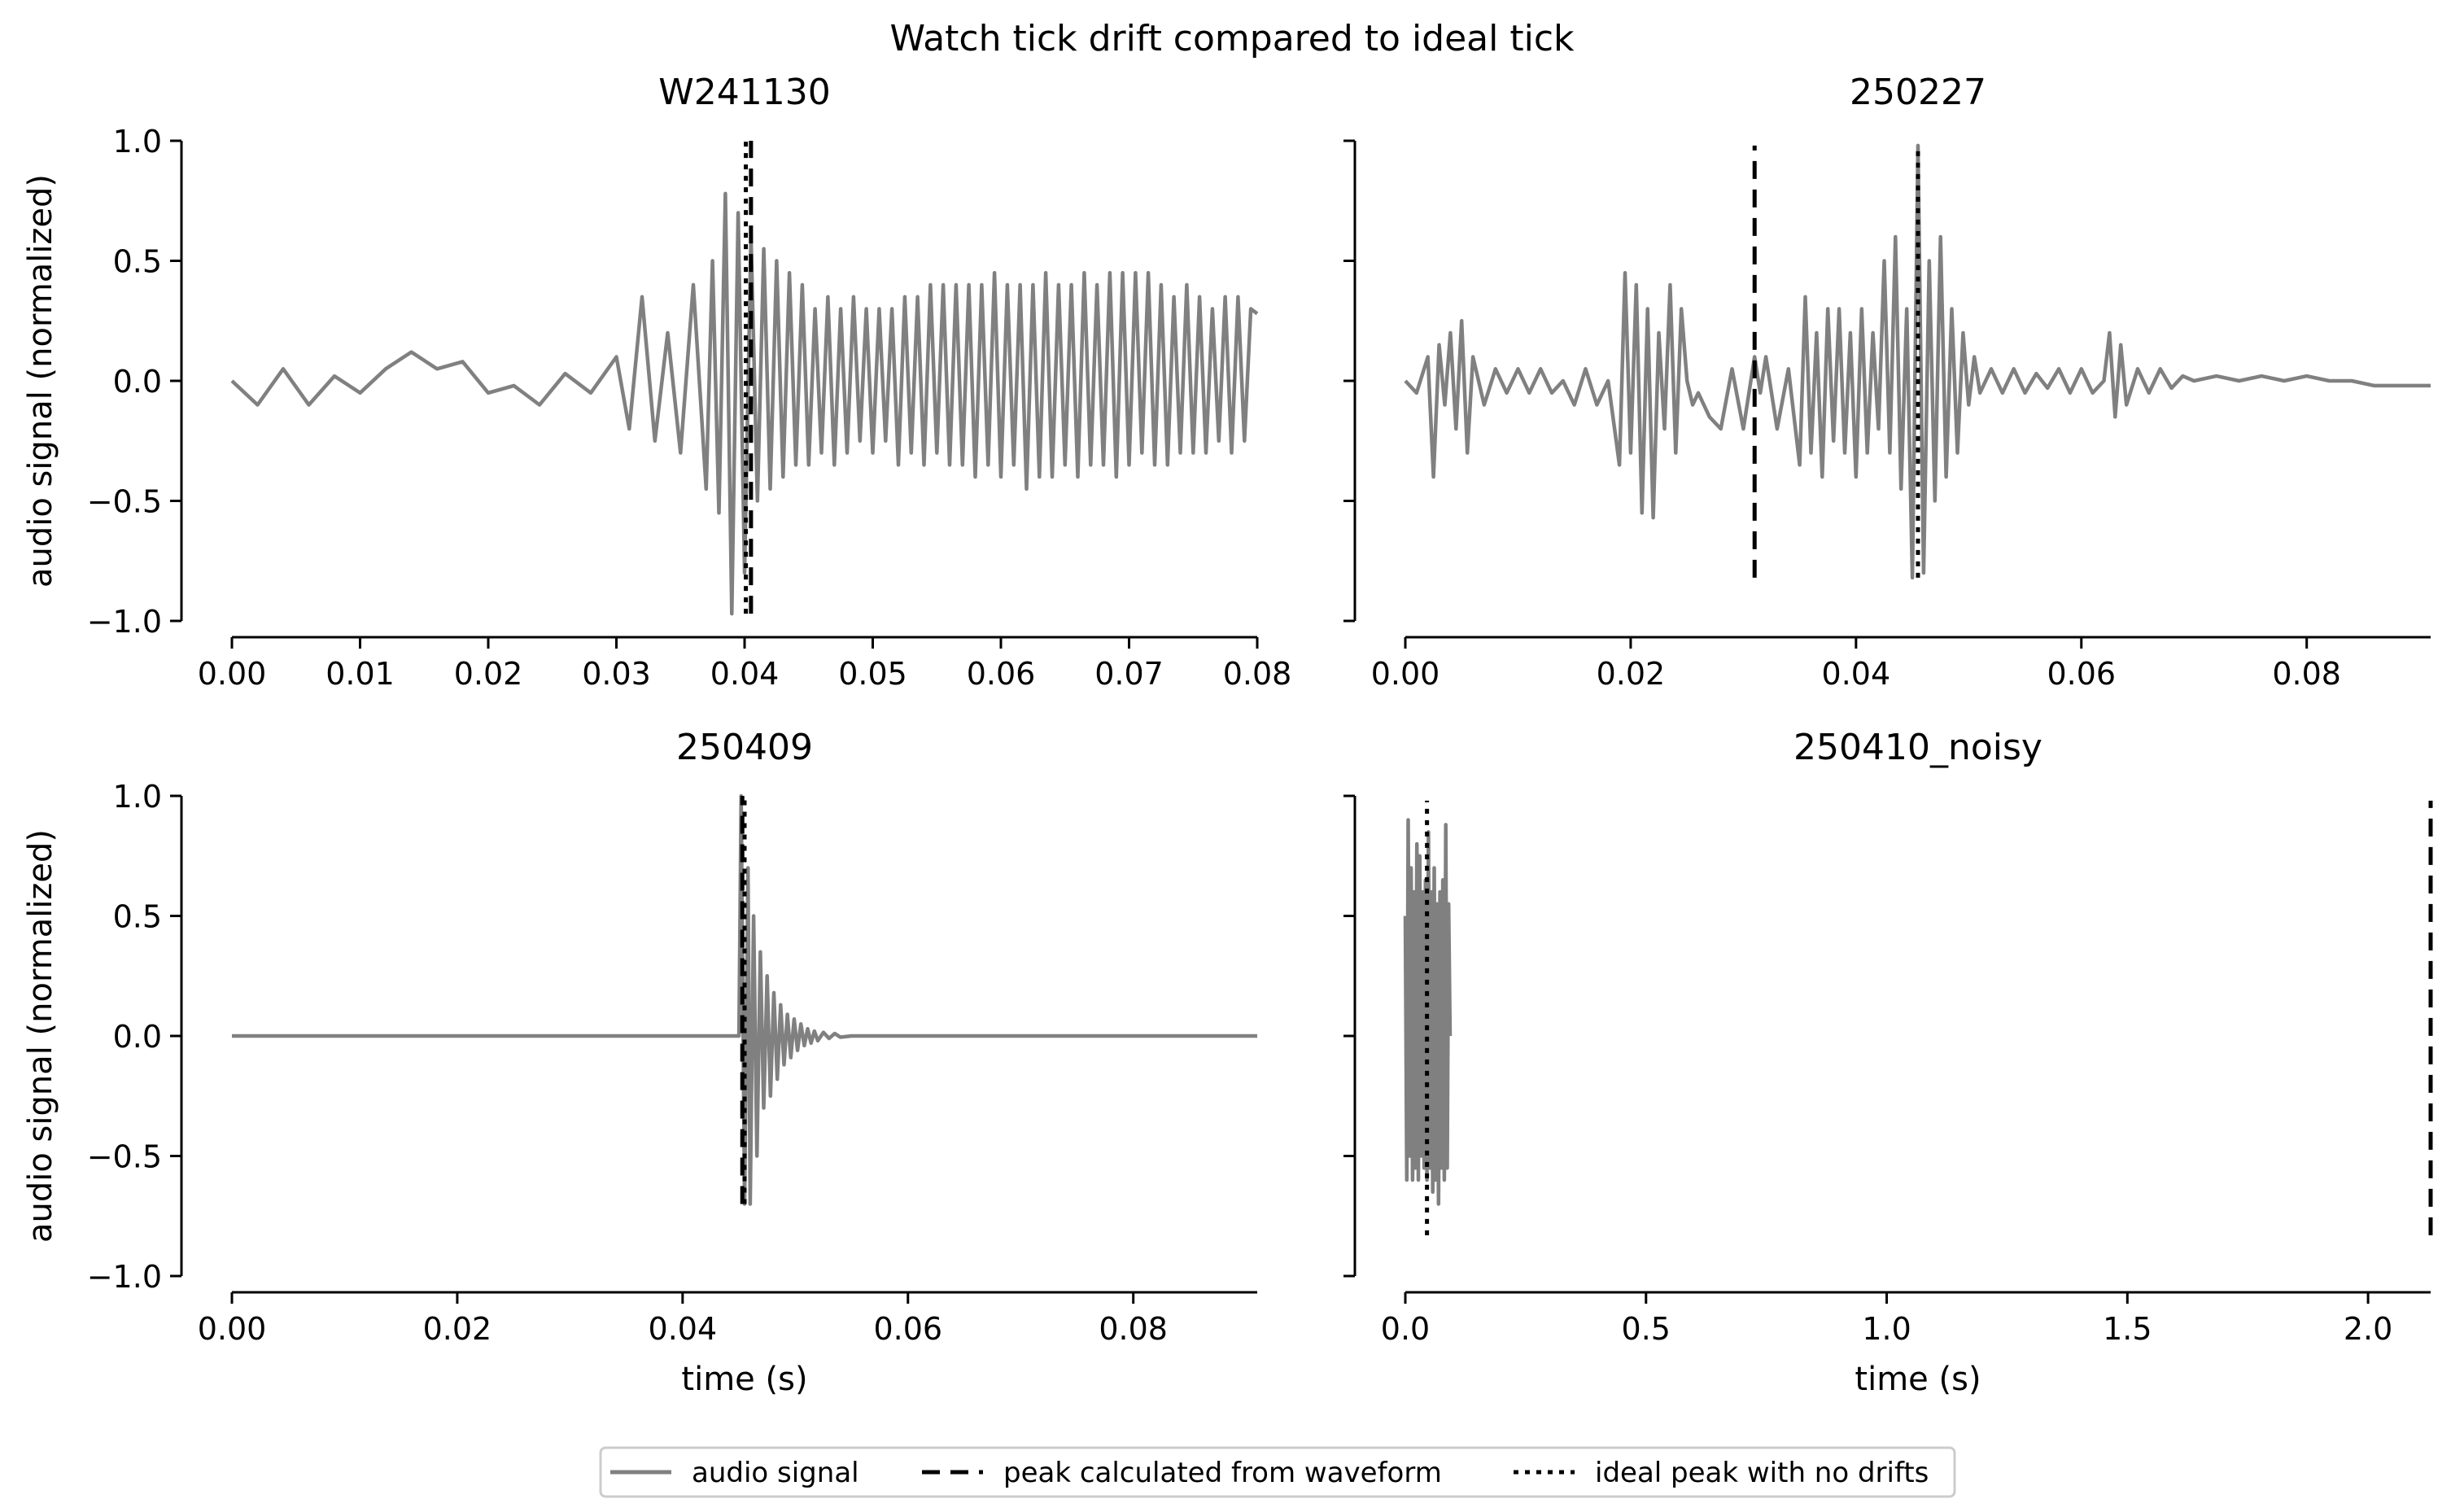 The image size is (2464, 1499). I want to click on legend-label: audio signal, so click(775, 1473).